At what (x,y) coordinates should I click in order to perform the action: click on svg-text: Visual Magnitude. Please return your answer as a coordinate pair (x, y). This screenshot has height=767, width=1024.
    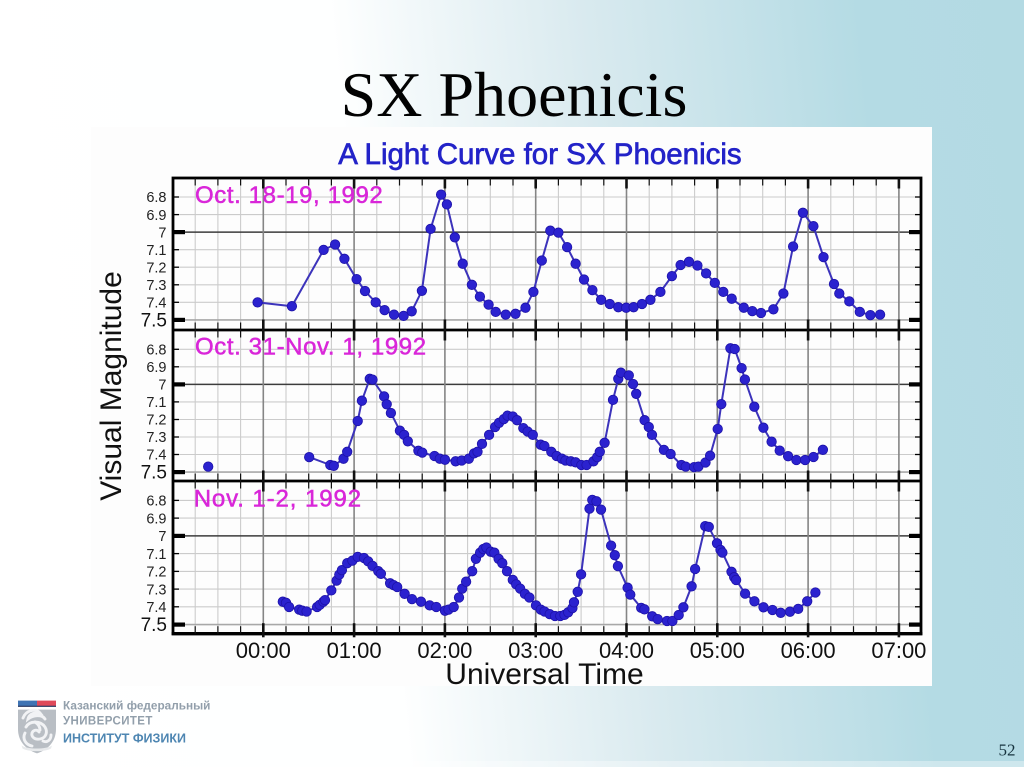
    Looking at the image, I should click on (111, 386).